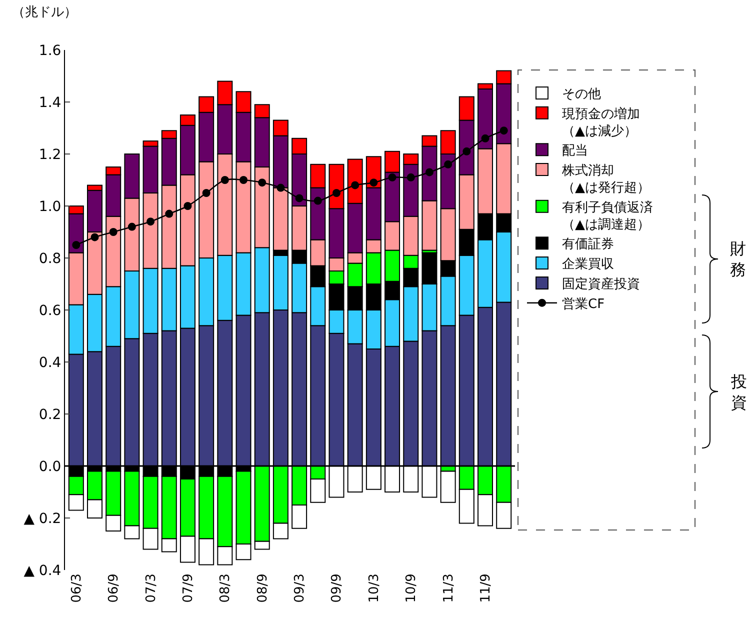 Image resolution: width=753 pixels, height=625 pixels. What do you see at coordinates (50, 258) in the screenshot?
I see `y-tick-label: 0.8` at bounding box center [50, 258].